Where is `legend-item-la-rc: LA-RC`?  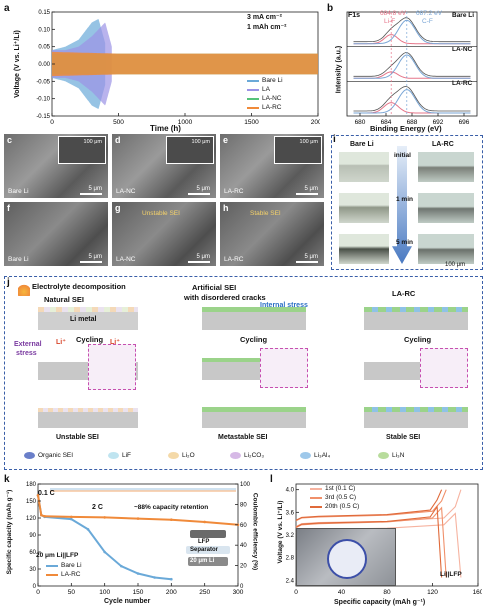
legend-item-la-rc: LA-RC is located at coordinates (265, 107).